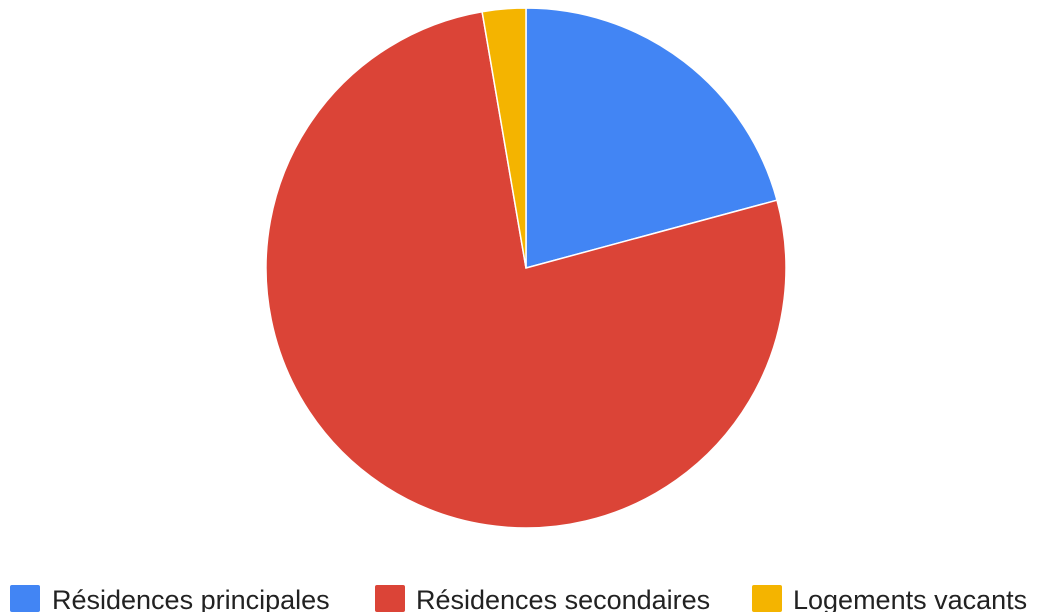 The width and height of the screenshot is (1043, 612). I want to click on legend-swatch-residences-principales, so click(25, 598).